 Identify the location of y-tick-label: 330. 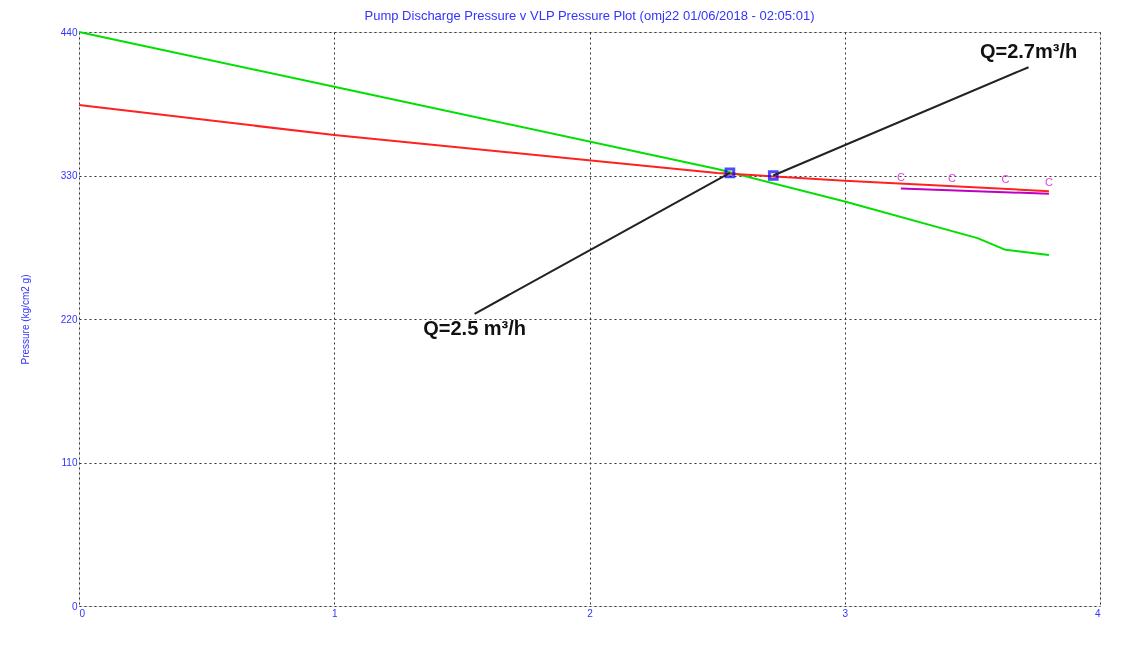
(69, 175).